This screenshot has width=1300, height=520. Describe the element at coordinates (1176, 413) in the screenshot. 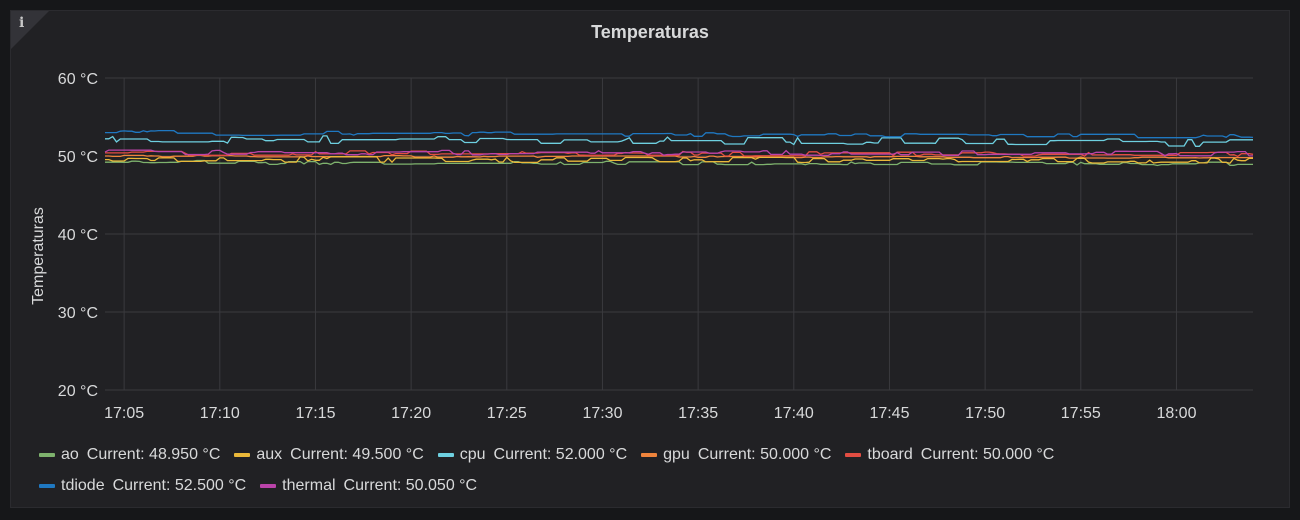

I see `x-tick-label: 18:00` at that location.